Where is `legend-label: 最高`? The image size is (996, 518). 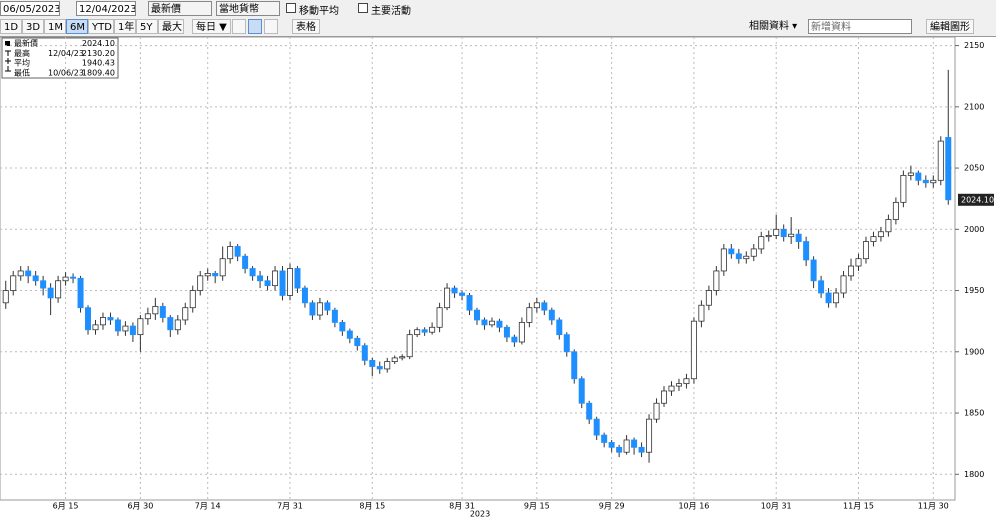 legend-label: 最高 is located at coordinates (22, 53).